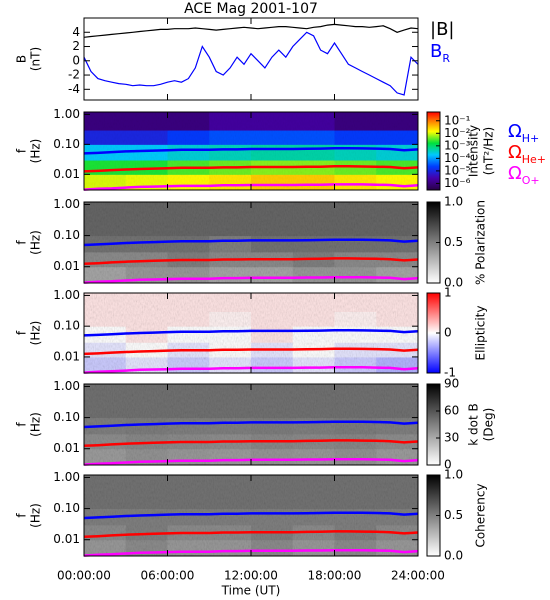 This screenshot has height=600, width=550. I want to click on x-tick-label: 12:00:00, so click(251, 576).